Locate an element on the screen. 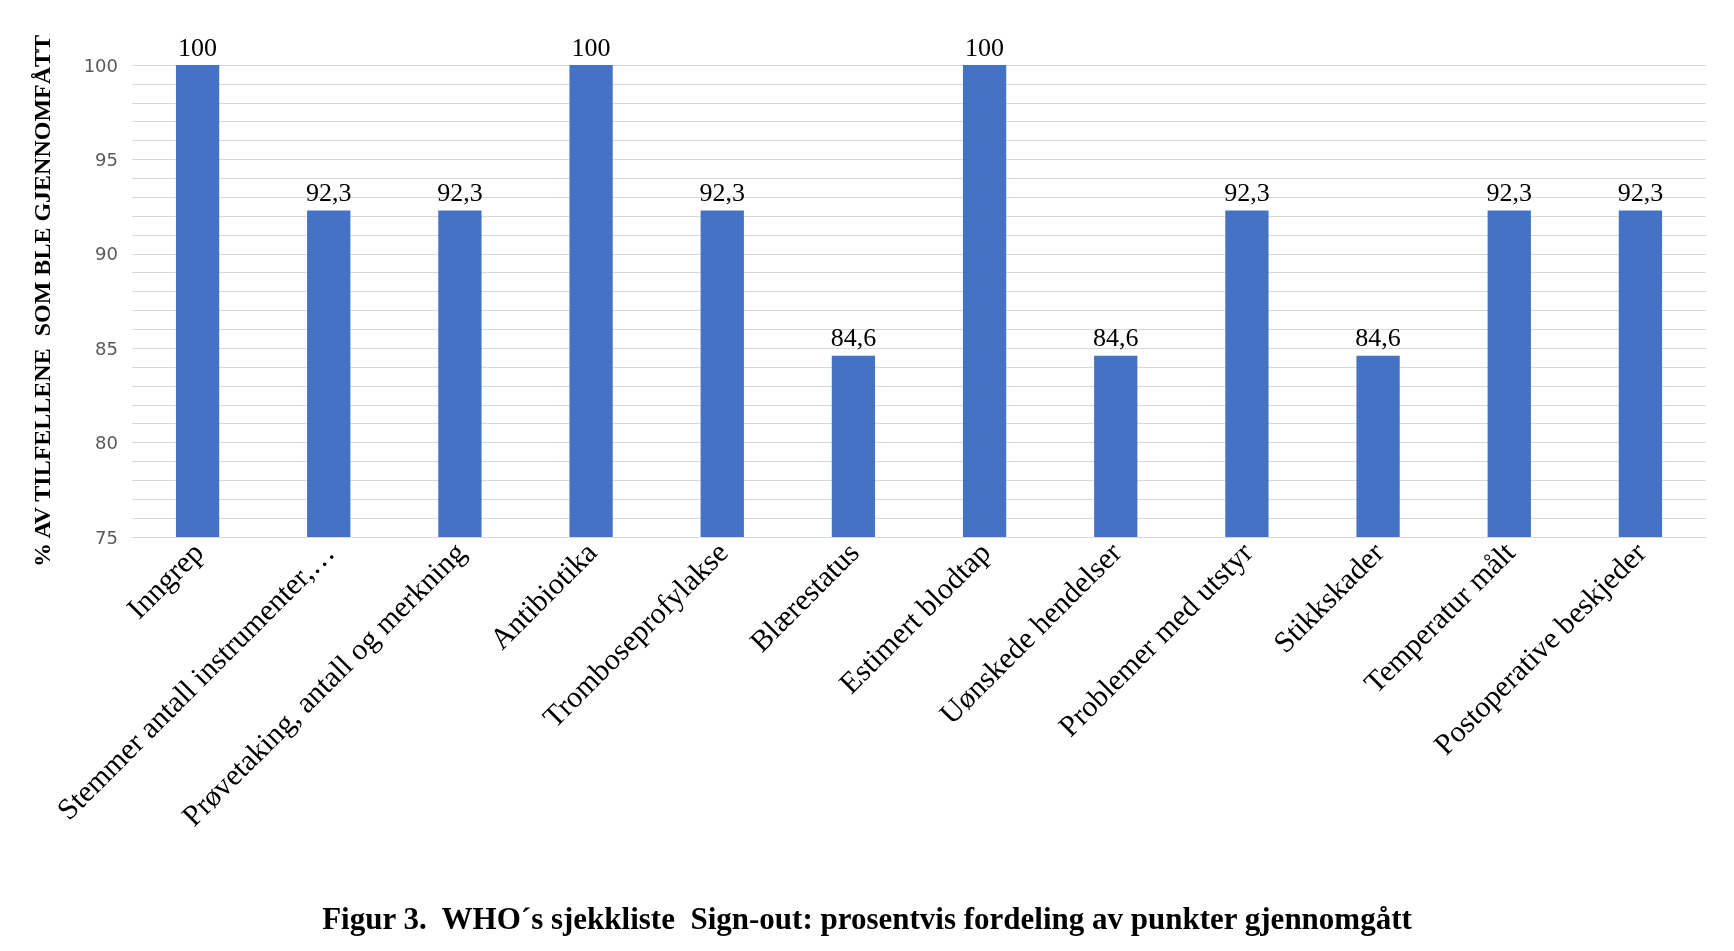  y-tick-label: 90 is located at coordinates (106, 254).